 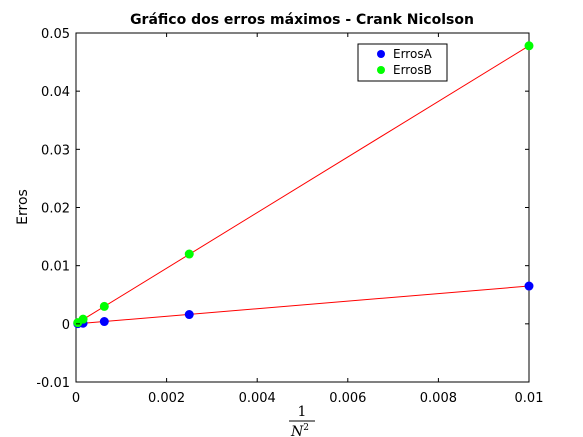 What do you see at coordinates (55, 150) in the screenshot?
I see `y-tick-label: 0.03` at bounding box center [55, 150].